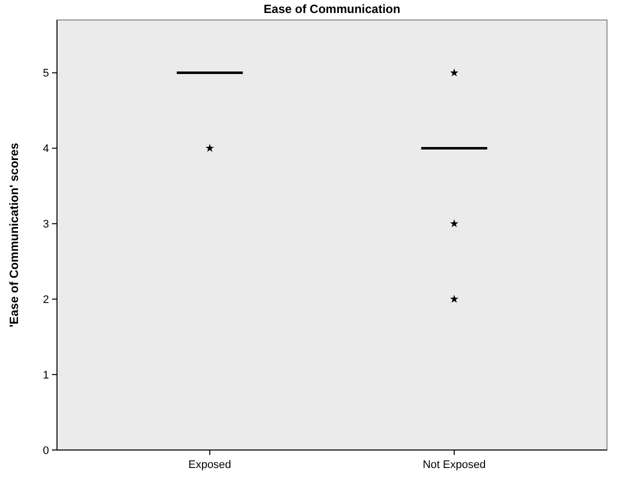 Image resolution: width=617 pixels, height=485 pixels. I want to click on y-tick-label: 3, so click(45, 224).